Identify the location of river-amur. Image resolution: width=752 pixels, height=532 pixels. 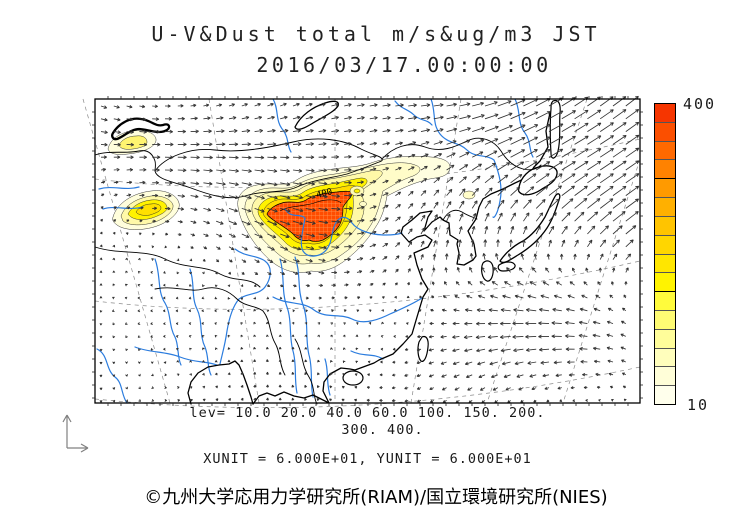
(466, 158).